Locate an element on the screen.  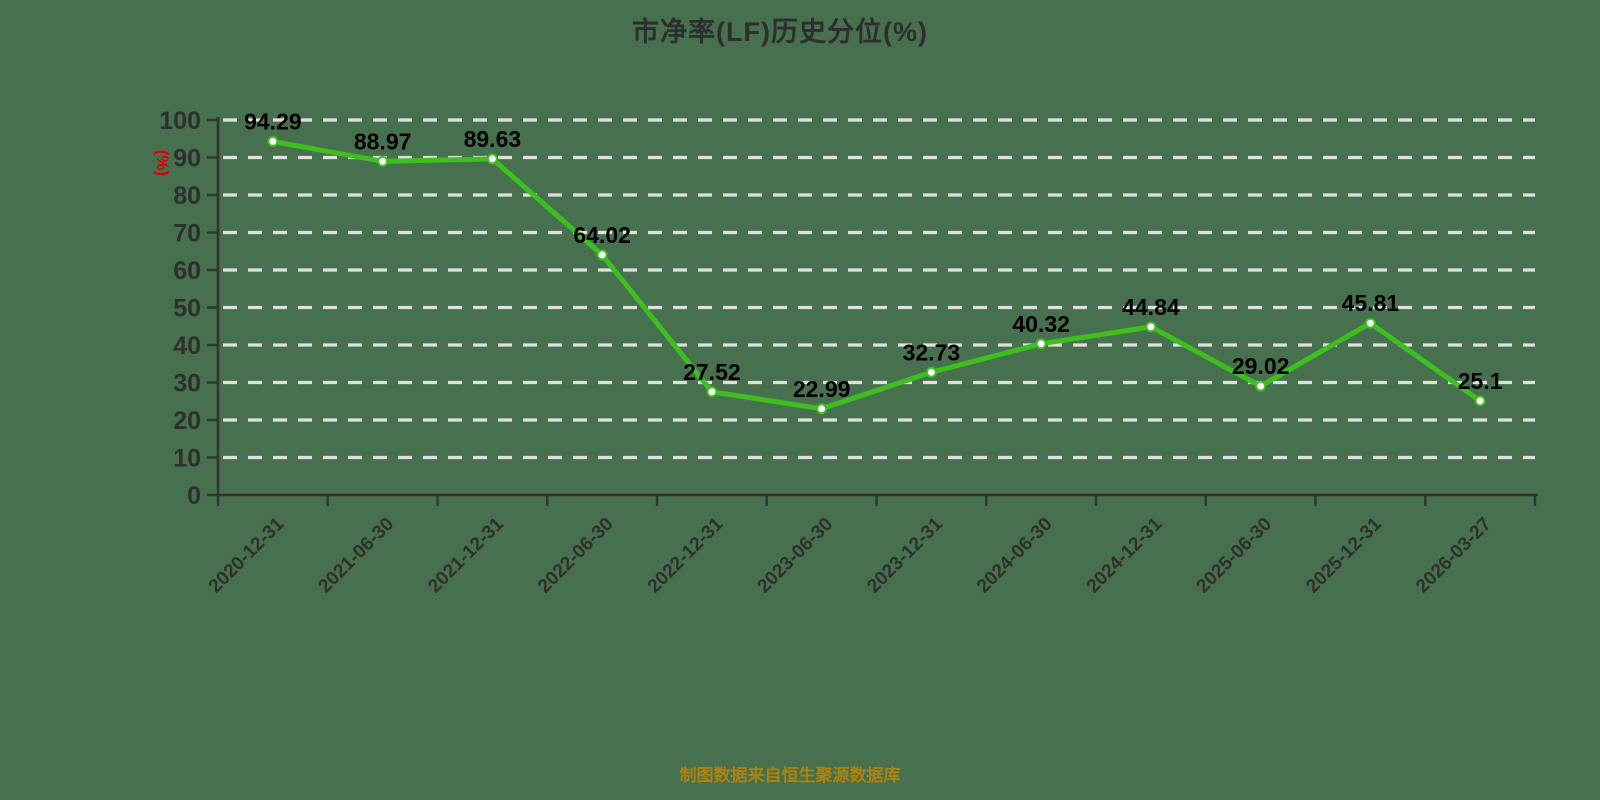
y-axis-tick-label: 100 is located at coordinates (180, 121).